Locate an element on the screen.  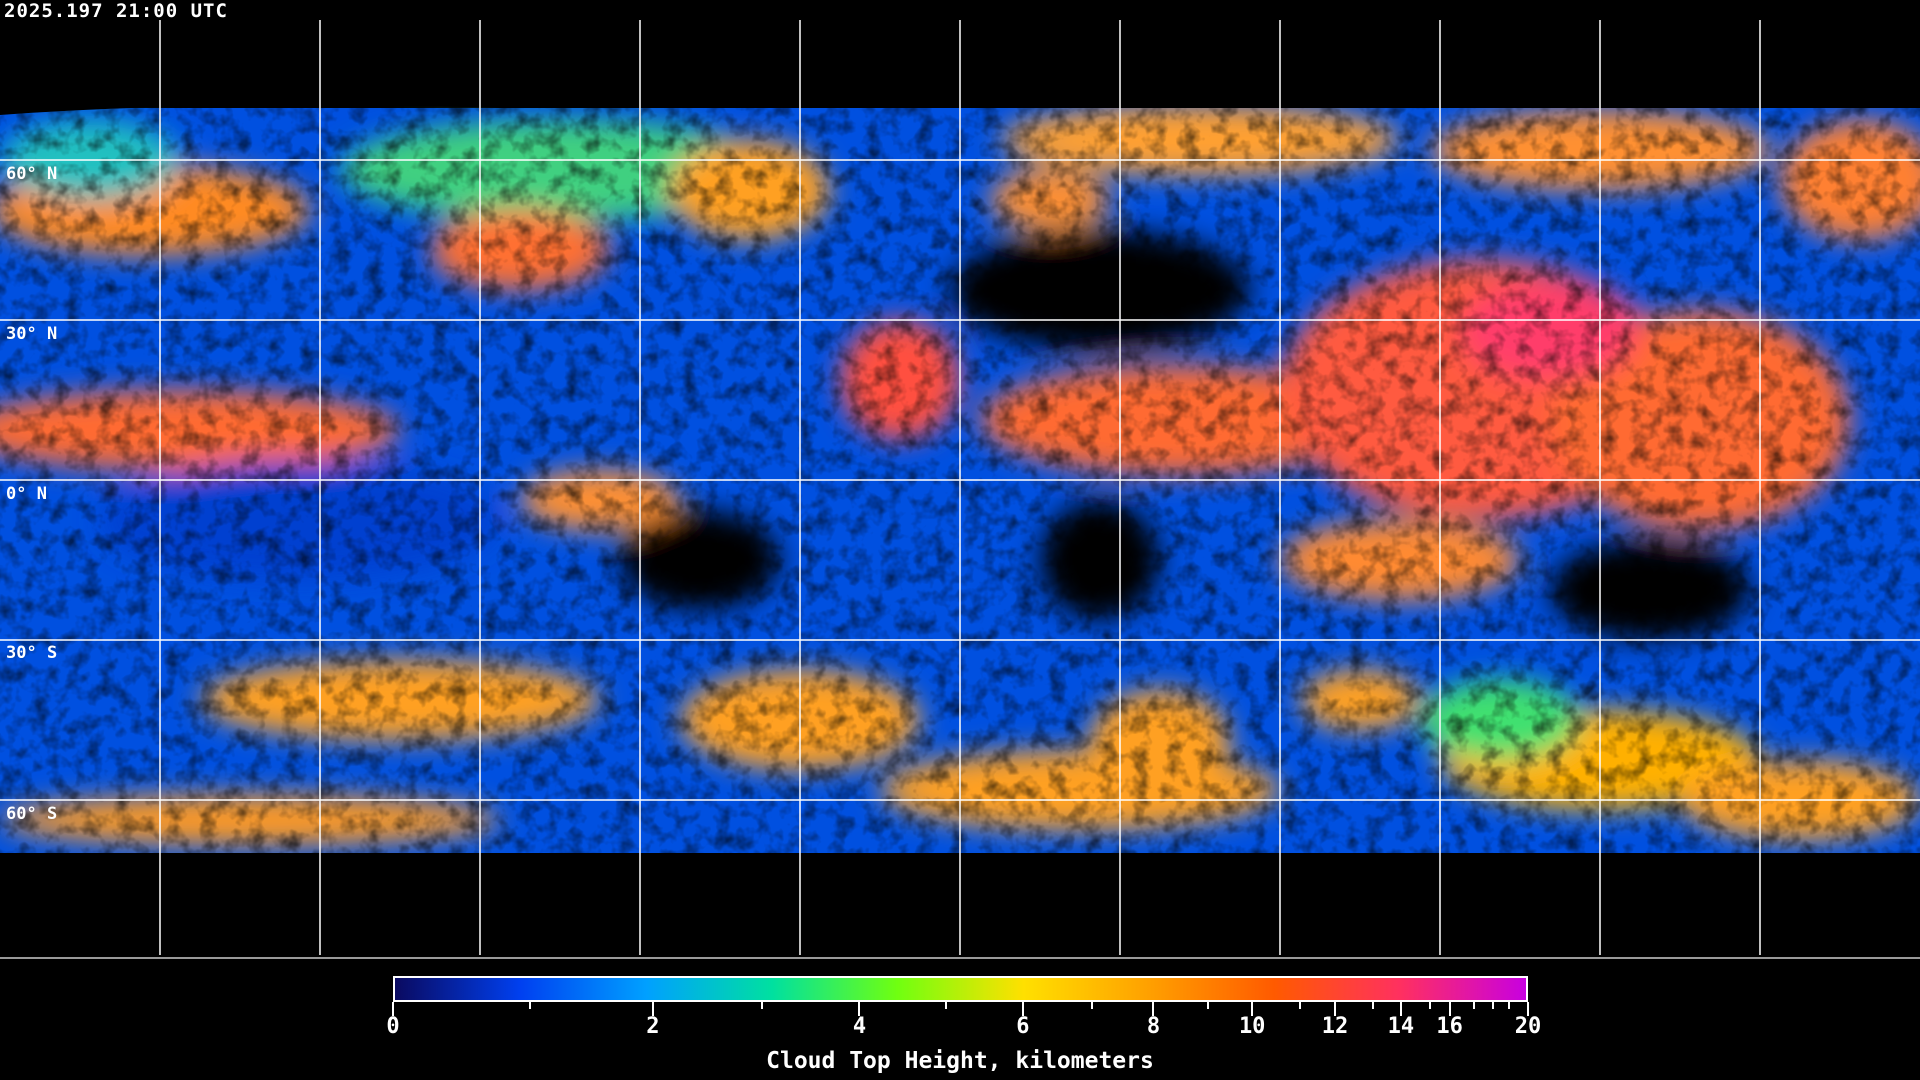
colorbar-tick-label: 16 is located at coordinates (1449, 1026).